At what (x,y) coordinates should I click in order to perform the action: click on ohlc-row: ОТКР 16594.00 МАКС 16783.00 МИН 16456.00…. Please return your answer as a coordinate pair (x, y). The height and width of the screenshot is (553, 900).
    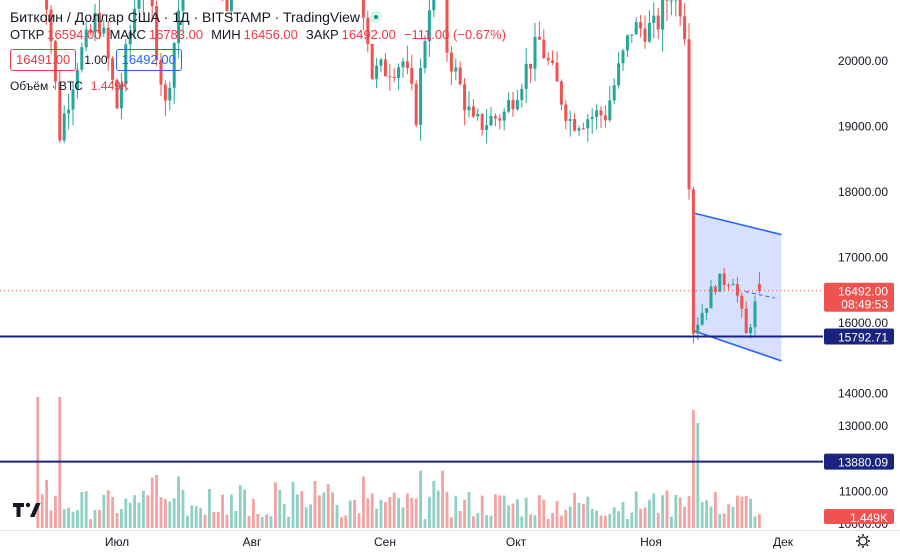
    Looking at the image, I should click on (262, 35).